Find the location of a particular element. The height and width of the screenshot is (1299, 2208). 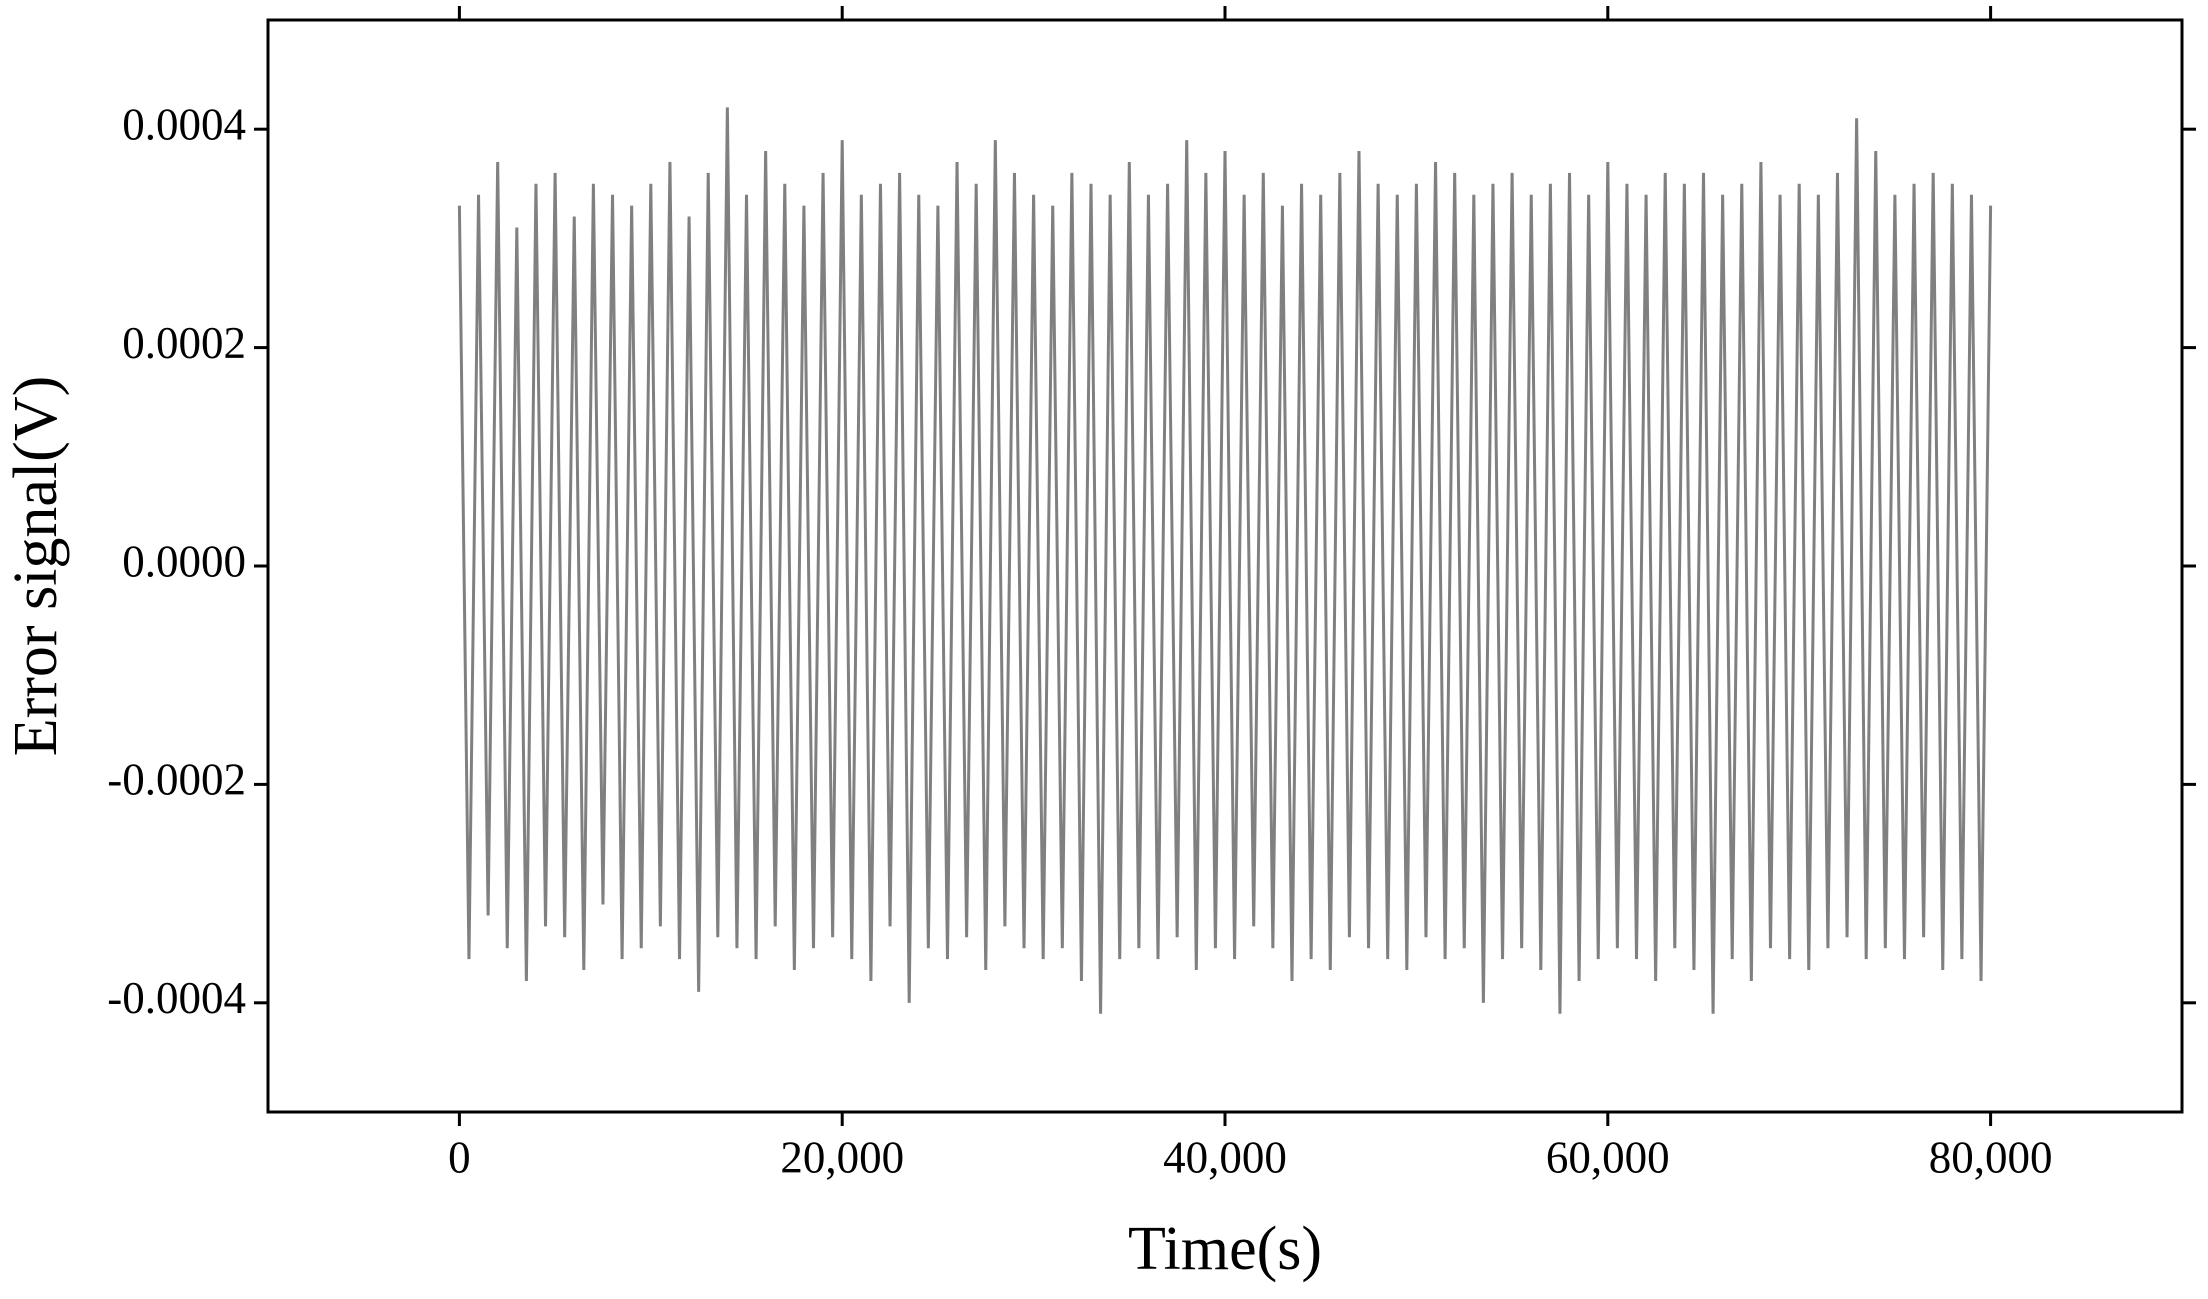

x-tick-label: 80,000 is located at coordinates (1991, 1157).